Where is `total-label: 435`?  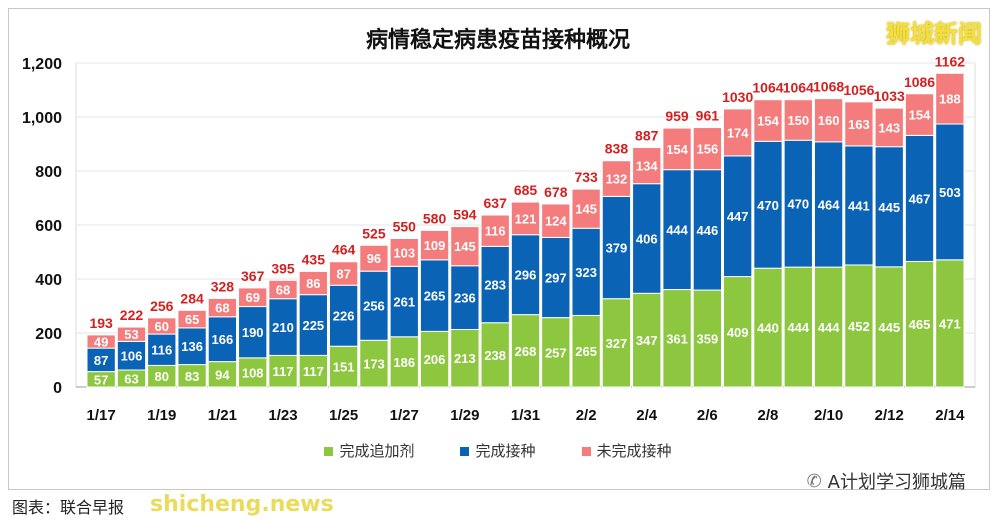
total-label: 435 is located at coordinates (314, 259).